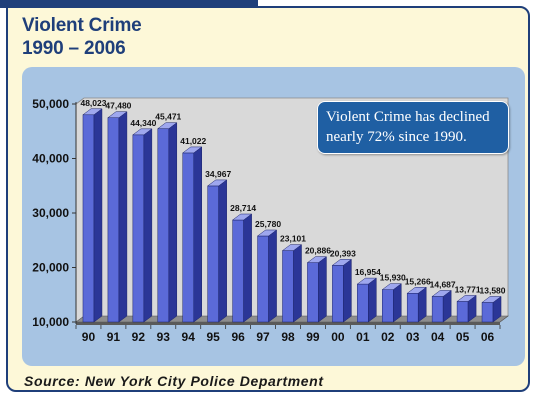  I want to click on x-tick-label: 98, so click(288, 337).